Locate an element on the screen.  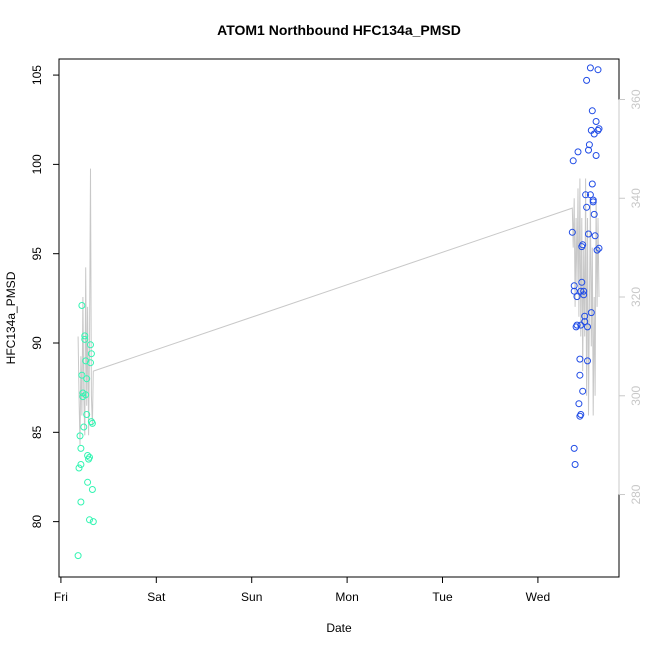
x-tick-label: Fri is located at coordinates (61, 597).